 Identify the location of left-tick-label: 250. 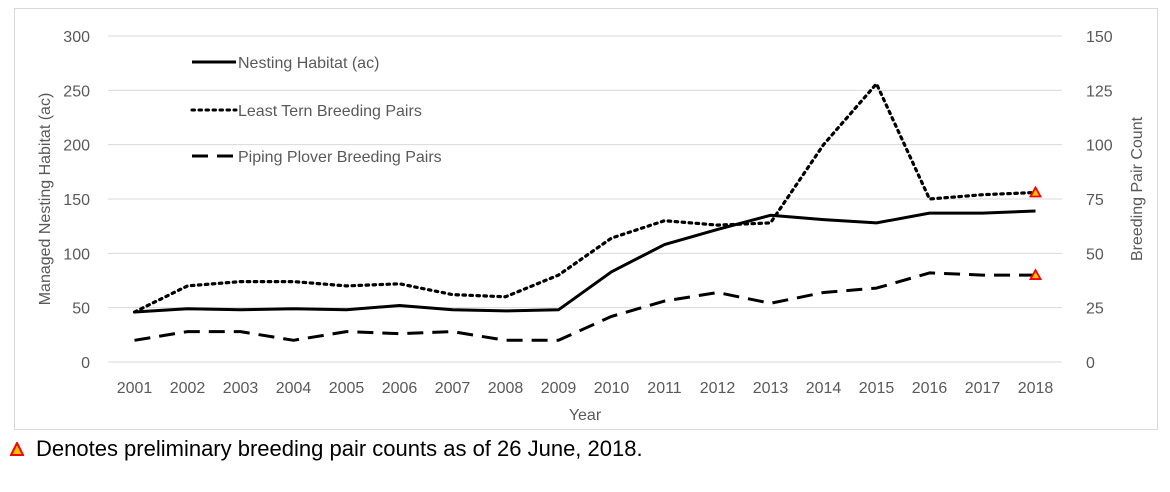
(76, 91).